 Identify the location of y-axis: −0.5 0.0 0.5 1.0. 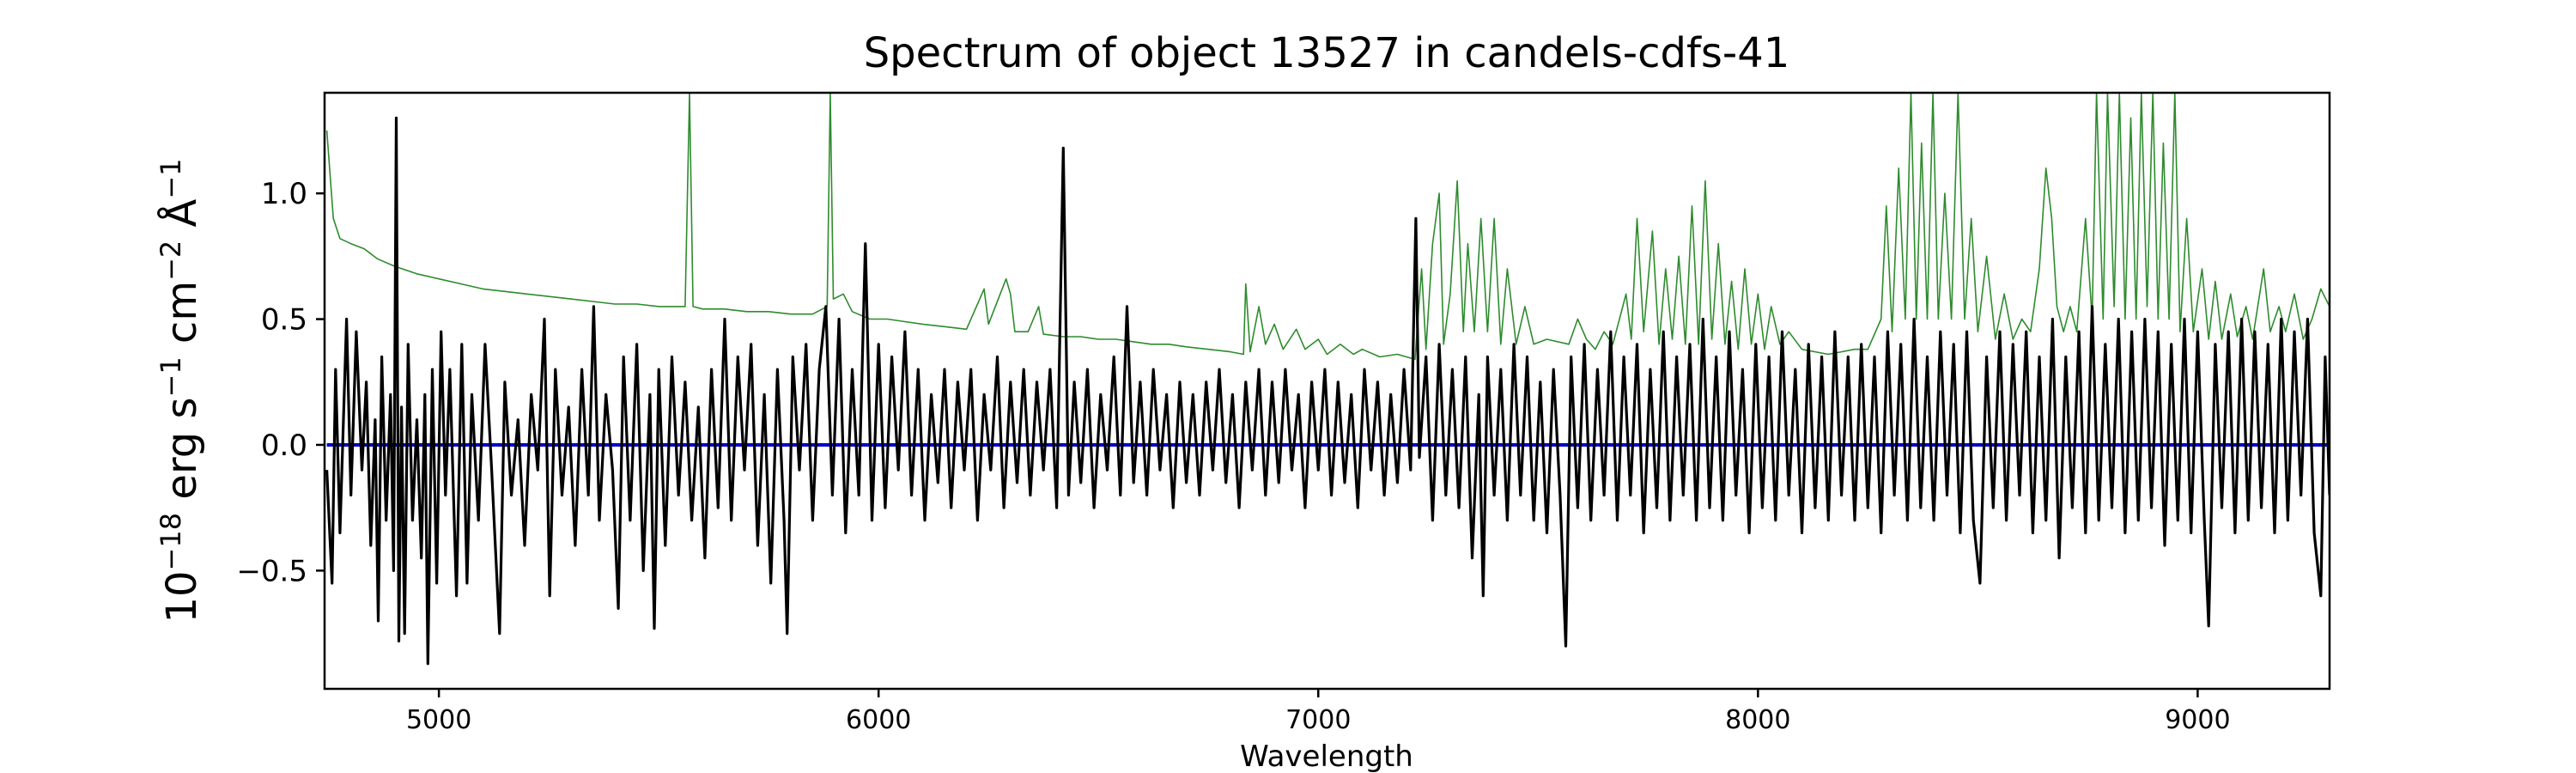
(280, 382).